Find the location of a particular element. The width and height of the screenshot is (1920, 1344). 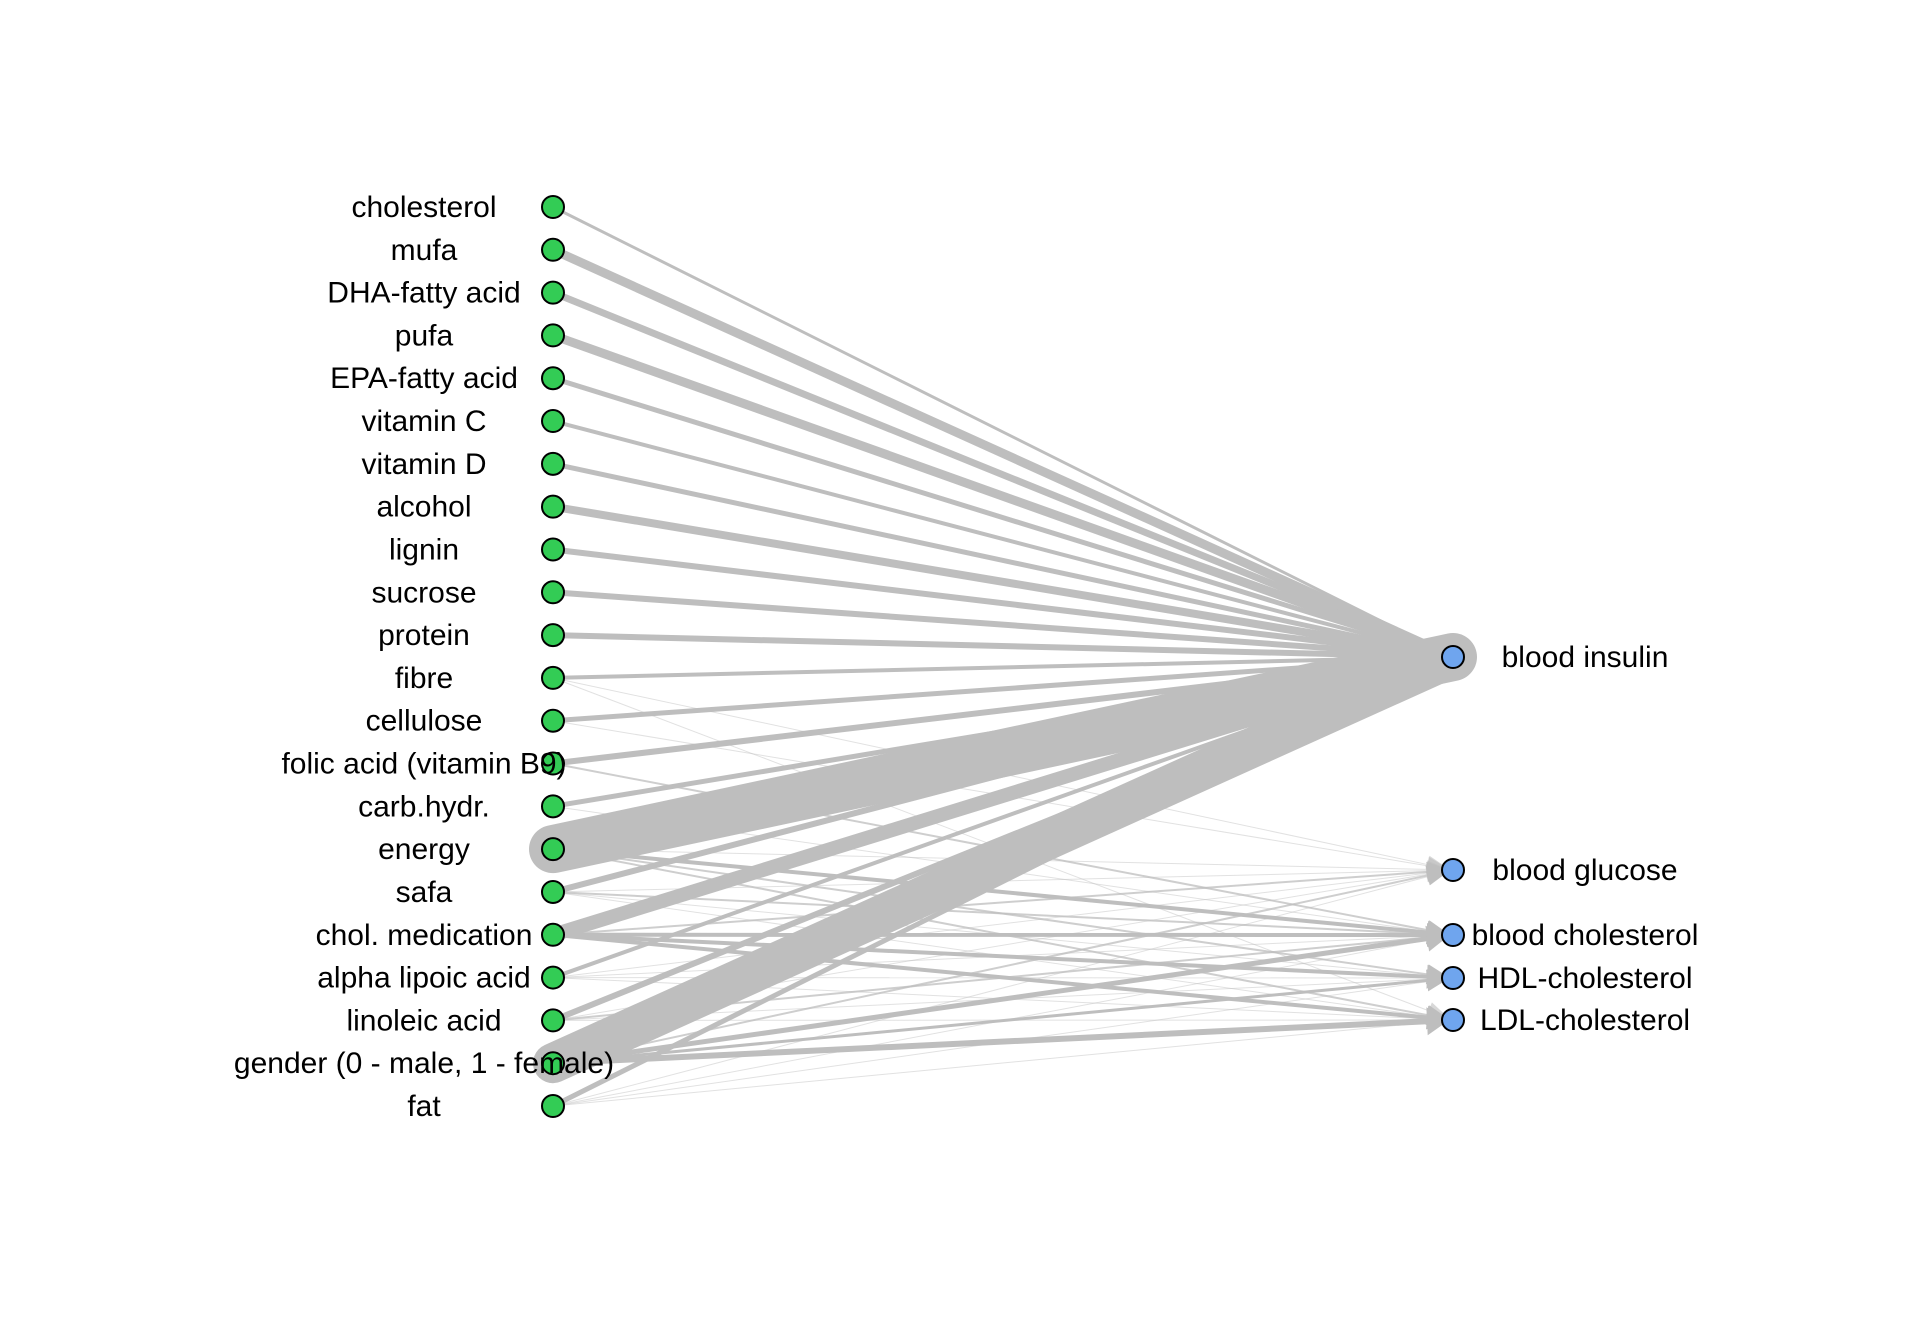

edge-alcohol-to-insulin is located at coordinates (1003, 581).